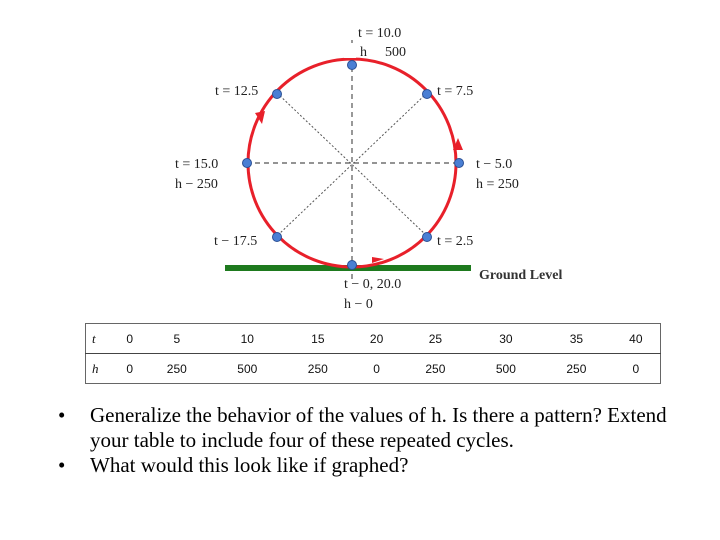  I want to click on label-t-bottom: t − 0, 20.0, so click(372, 284).